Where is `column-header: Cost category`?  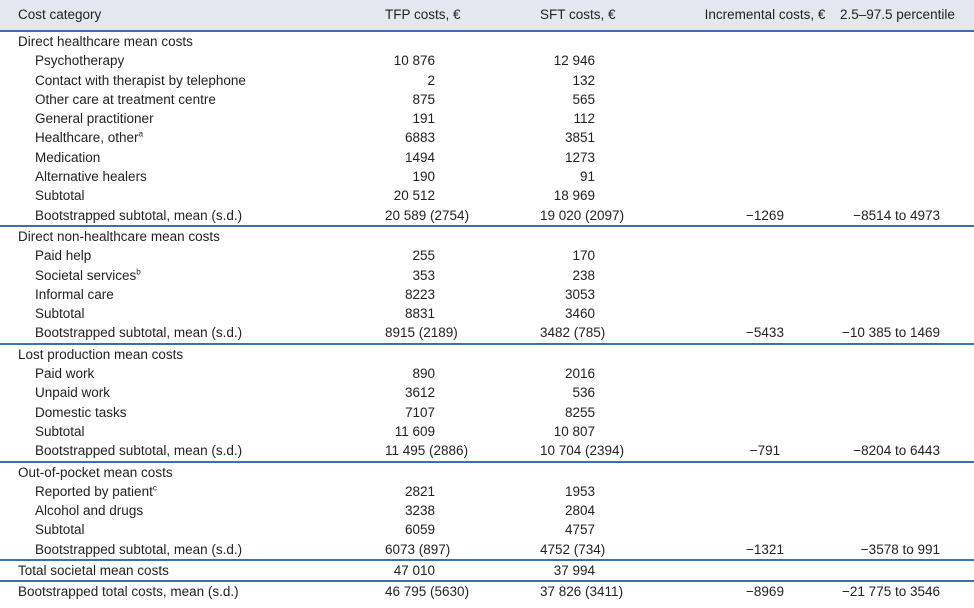 column-header: Cost category is located at coordinates (192, 16).